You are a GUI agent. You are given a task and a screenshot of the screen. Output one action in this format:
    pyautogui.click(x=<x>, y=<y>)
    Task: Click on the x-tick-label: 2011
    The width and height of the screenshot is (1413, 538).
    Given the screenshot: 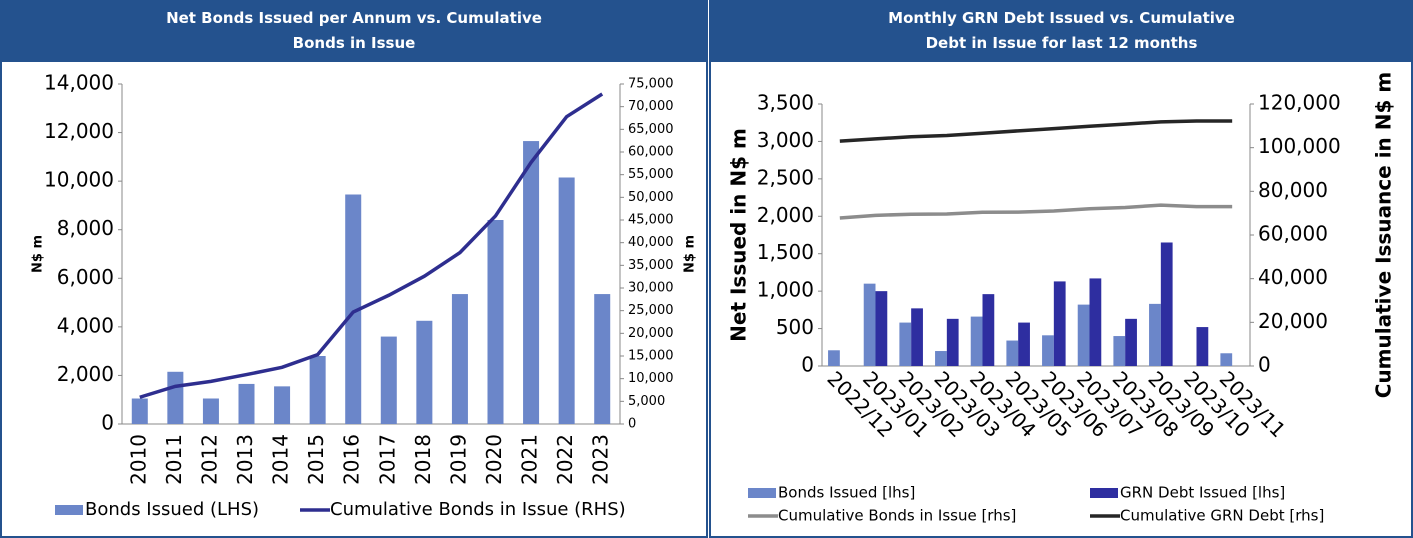 What is the action you would take?
    pyautogui.click(x=174, y=459)
    